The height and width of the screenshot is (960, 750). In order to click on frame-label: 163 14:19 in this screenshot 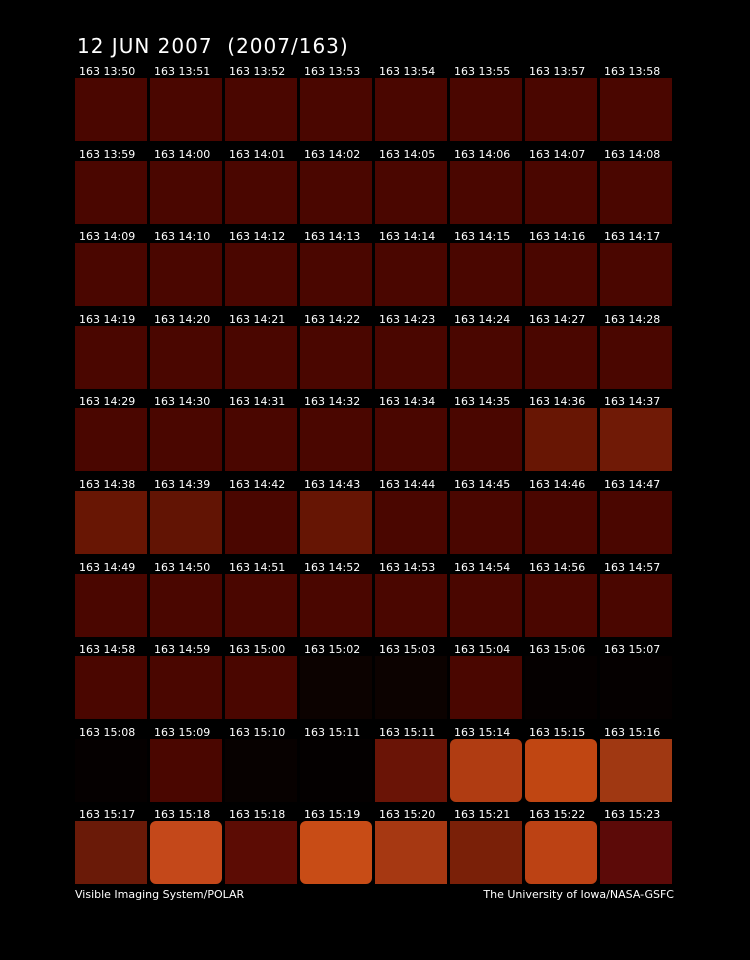, I will do `click(107, 319)`.